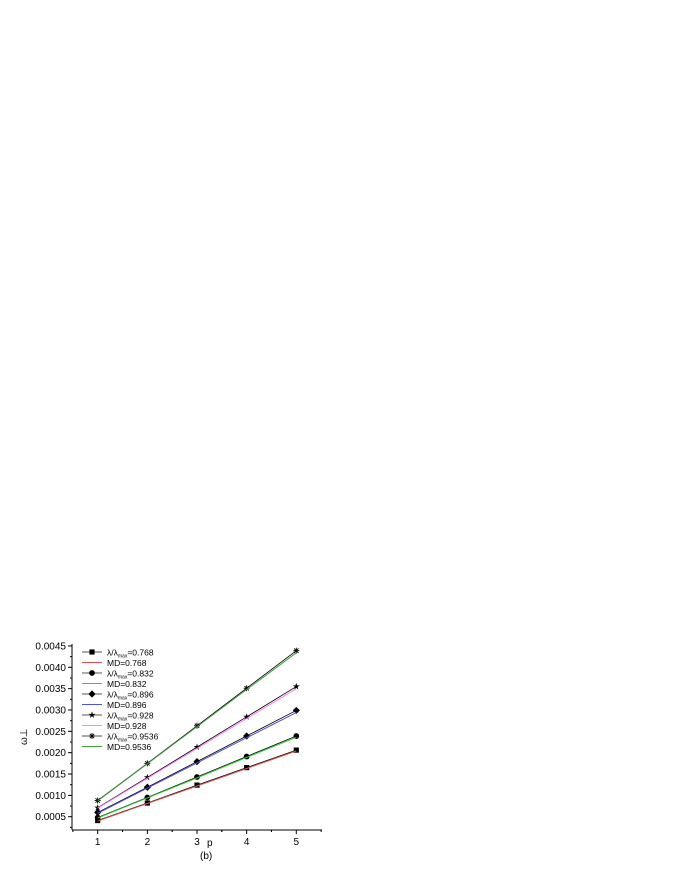  What do you see at coordinates (98, 842) in the screenshot?
I see `x-tick-label: 1` at bounding box center [98, 842].